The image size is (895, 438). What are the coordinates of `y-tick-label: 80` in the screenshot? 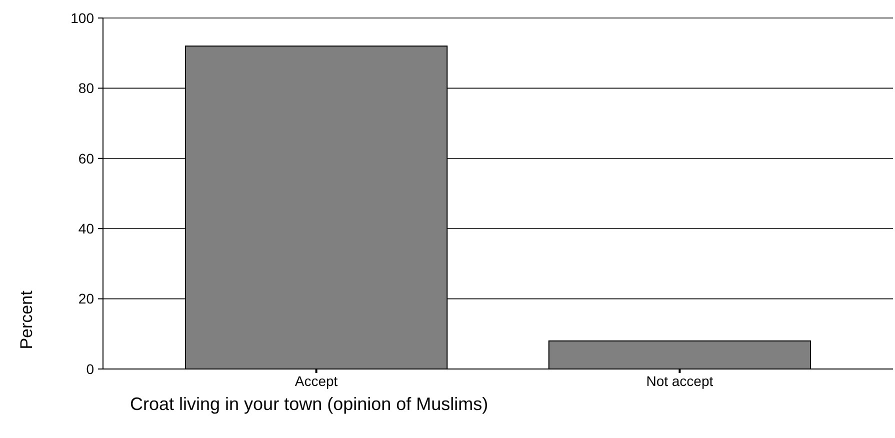 It's located at (86, 88).